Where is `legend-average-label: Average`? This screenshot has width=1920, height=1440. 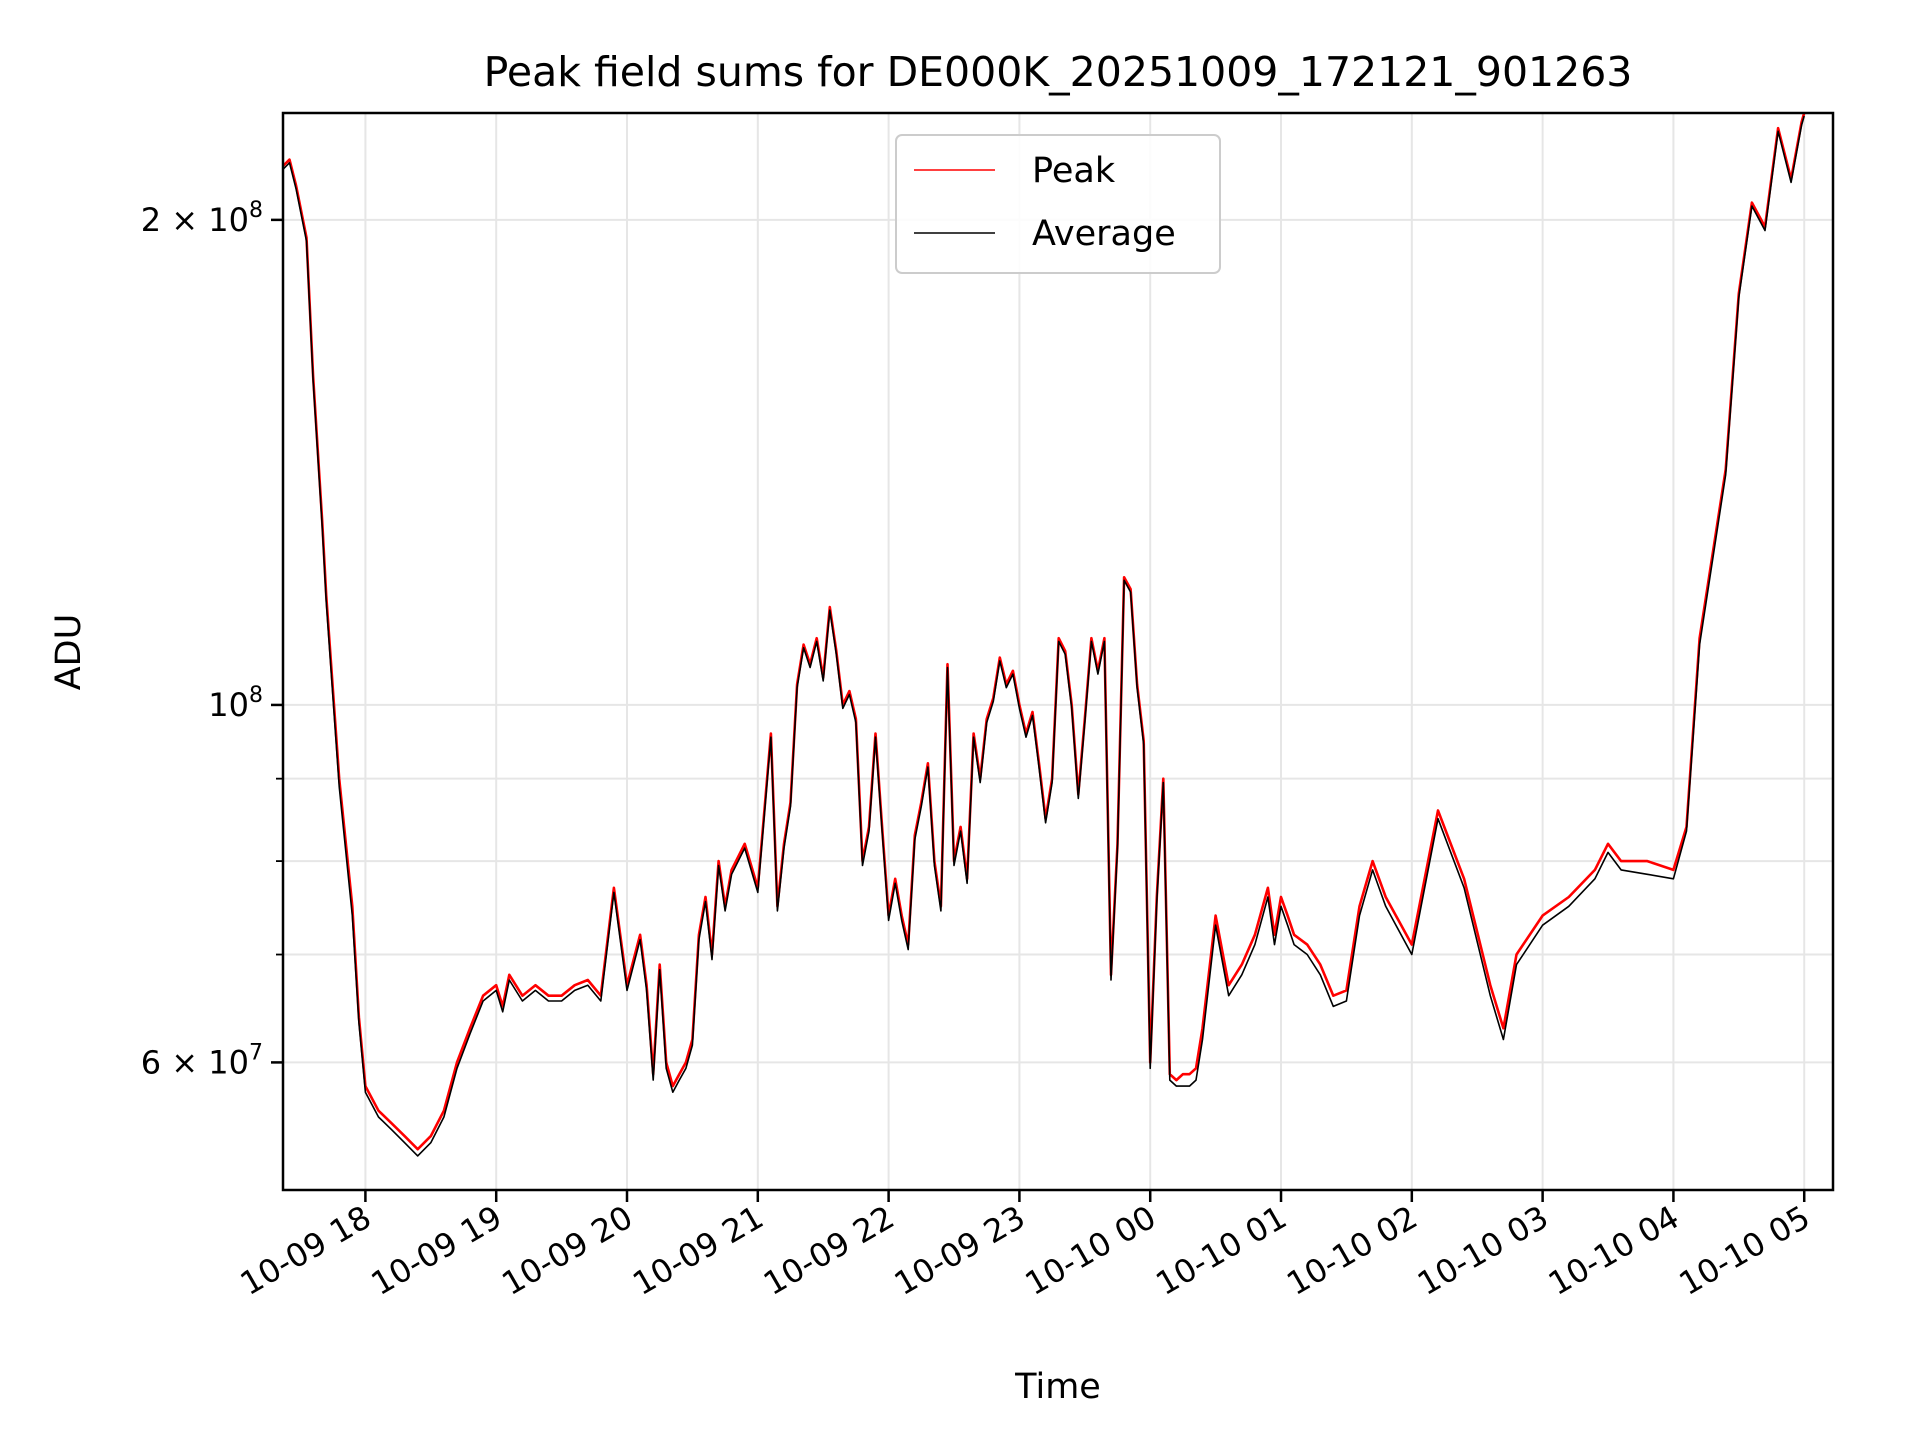 legend-average-label: Average is located at coordinates (1104, 234).